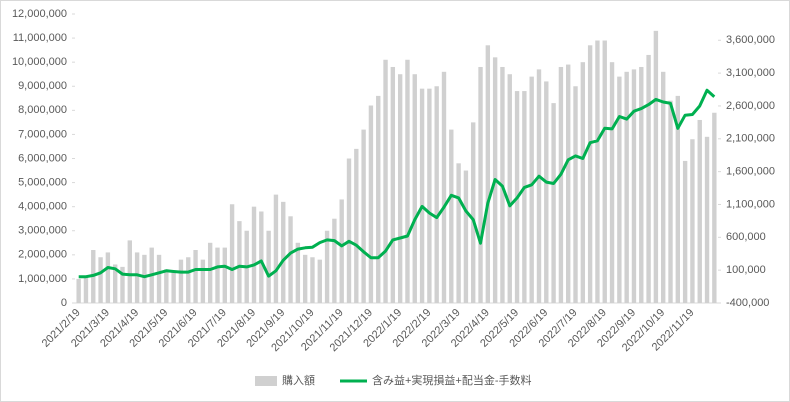 The height and width of the screenshot is (402, 790). What do you see at coordinates (266, 381) in the screenshot?
I see `legend-swatch` at bounding box center [266, 381].